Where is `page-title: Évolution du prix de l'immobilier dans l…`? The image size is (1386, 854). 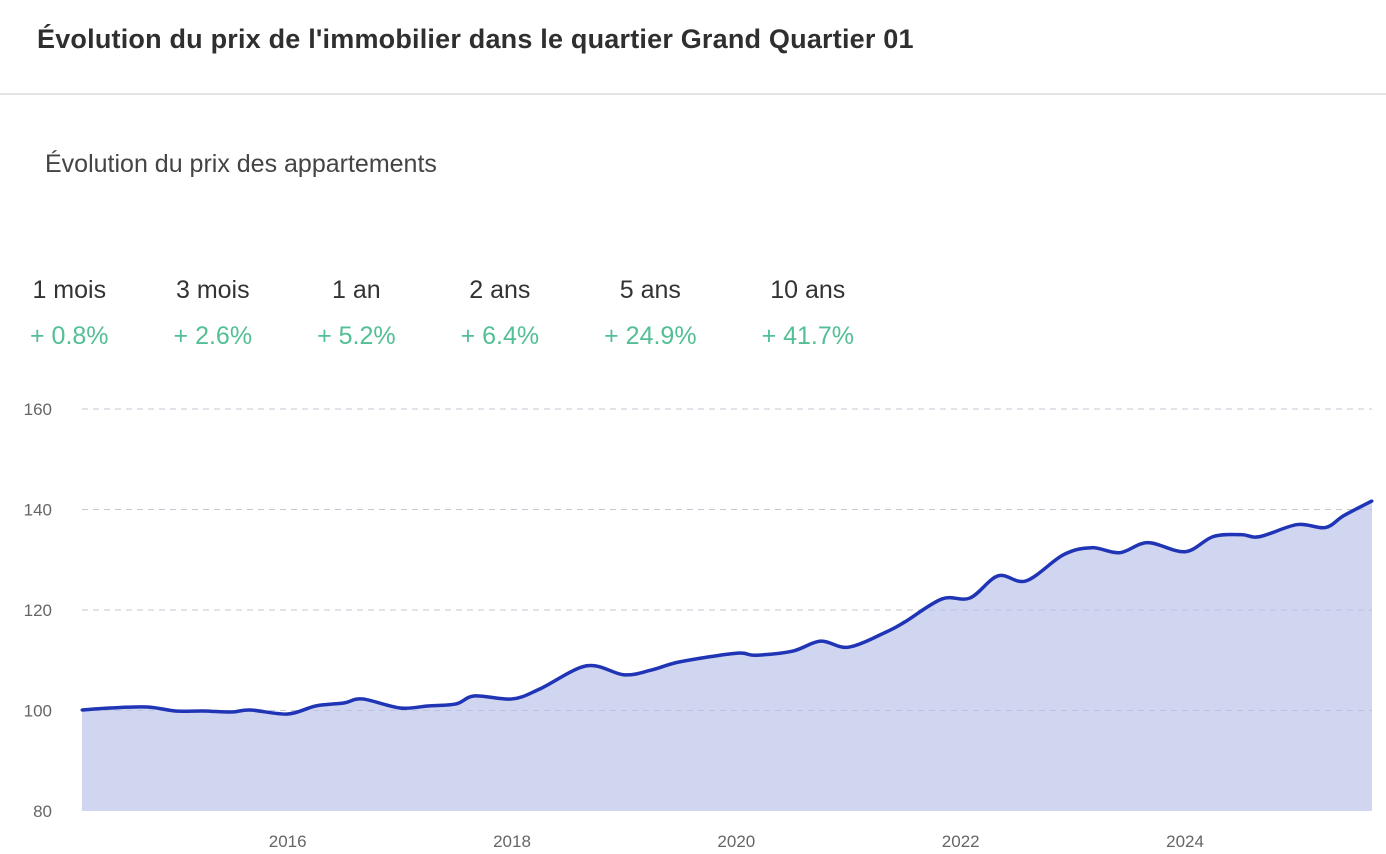
page-title: Évolution du prix de l'immobilier dans l… is located at coordinates (475, 39).